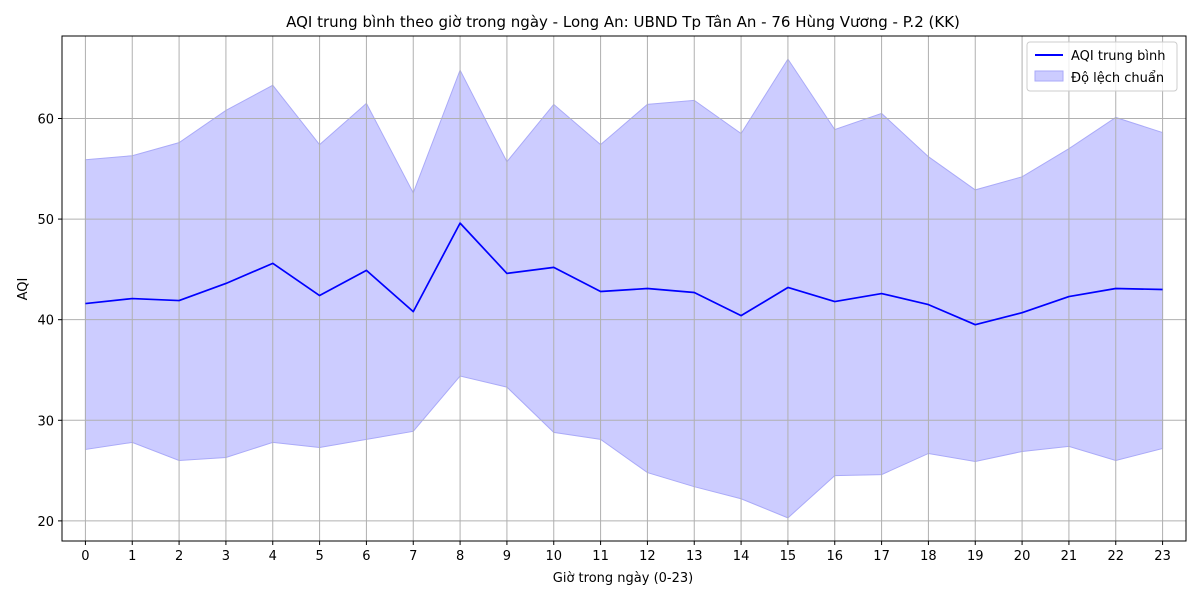  I want to click on x-tick-label: 12, so click(647, 556).